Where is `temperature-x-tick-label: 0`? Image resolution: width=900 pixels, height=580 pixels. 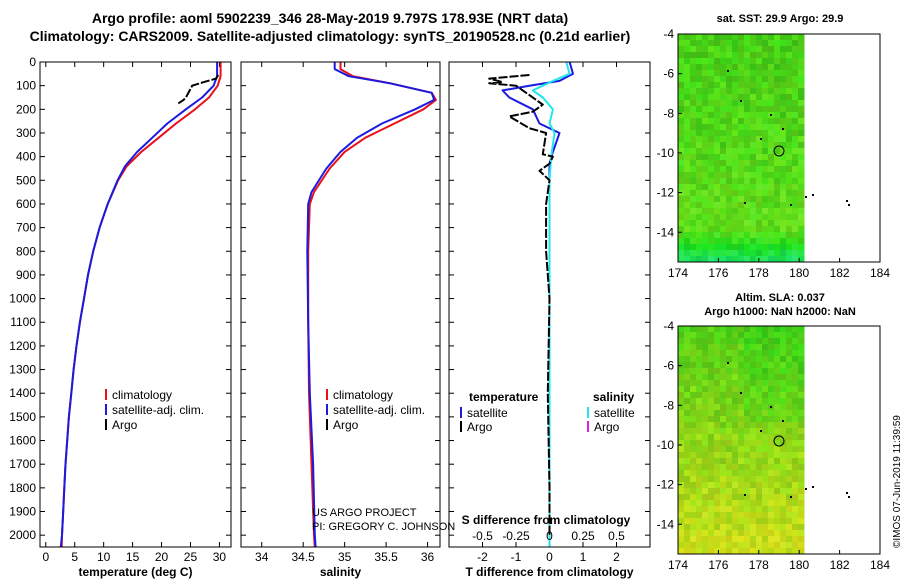
temperature-x-tick-label: 0 is located at coordinates (45, 557).